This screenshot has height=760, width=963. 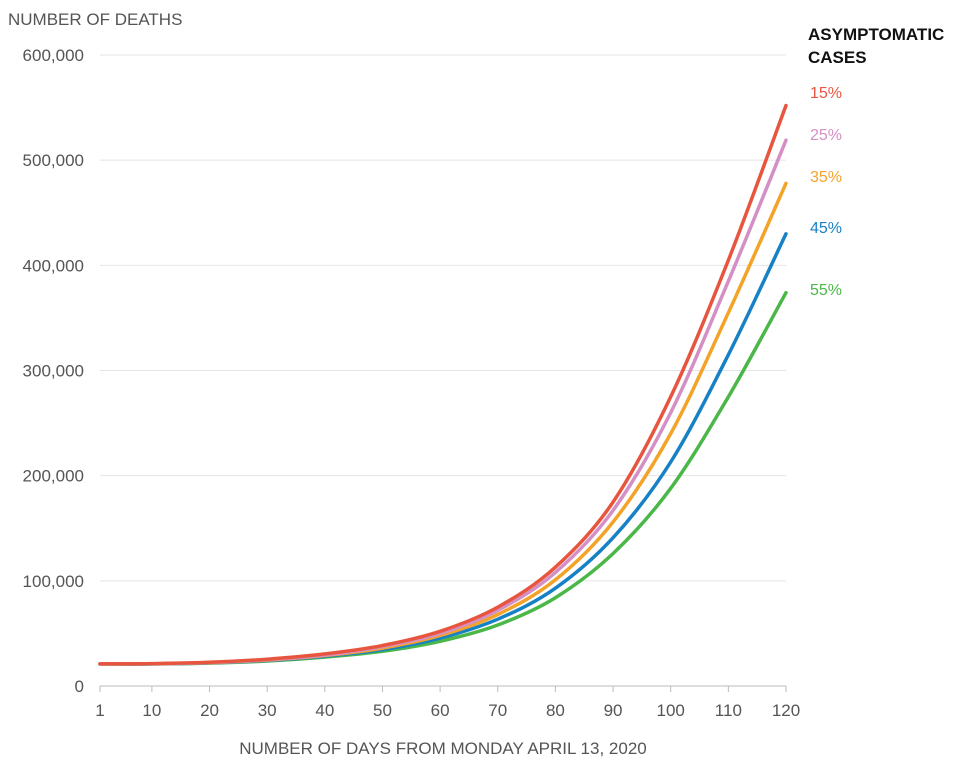 I want to click on y-tick-label: 0, so click(x=79, y=686).